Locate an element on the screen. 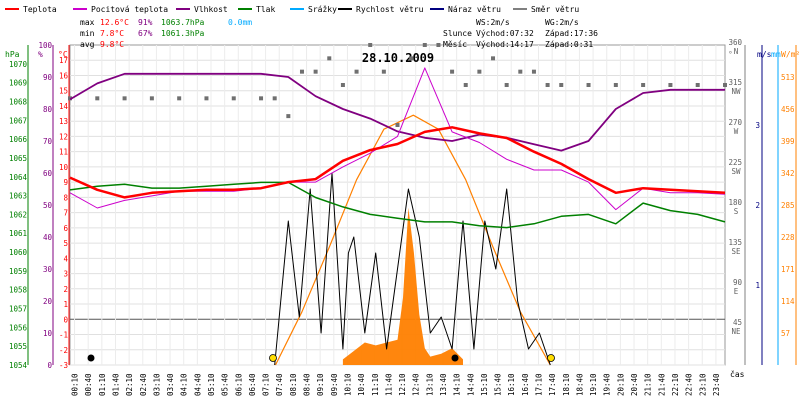 The height and width of the screenshot is (400, 800). direction-tick-label: N is located at coordinates (736, 51).